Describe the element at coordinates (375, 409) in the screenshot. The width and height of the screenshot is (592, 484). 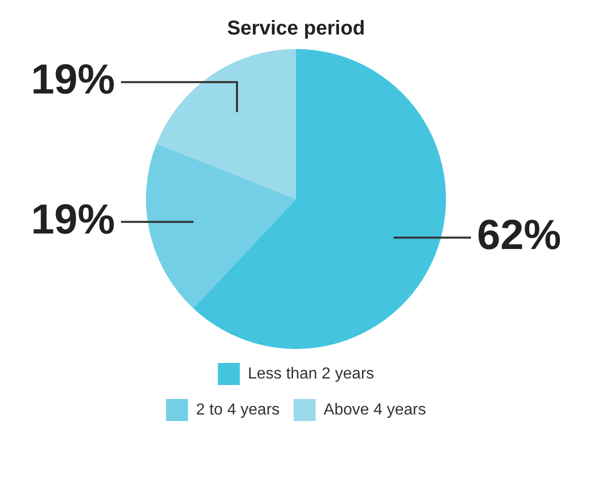
I see `legend-label: Above 4 years` at that location.